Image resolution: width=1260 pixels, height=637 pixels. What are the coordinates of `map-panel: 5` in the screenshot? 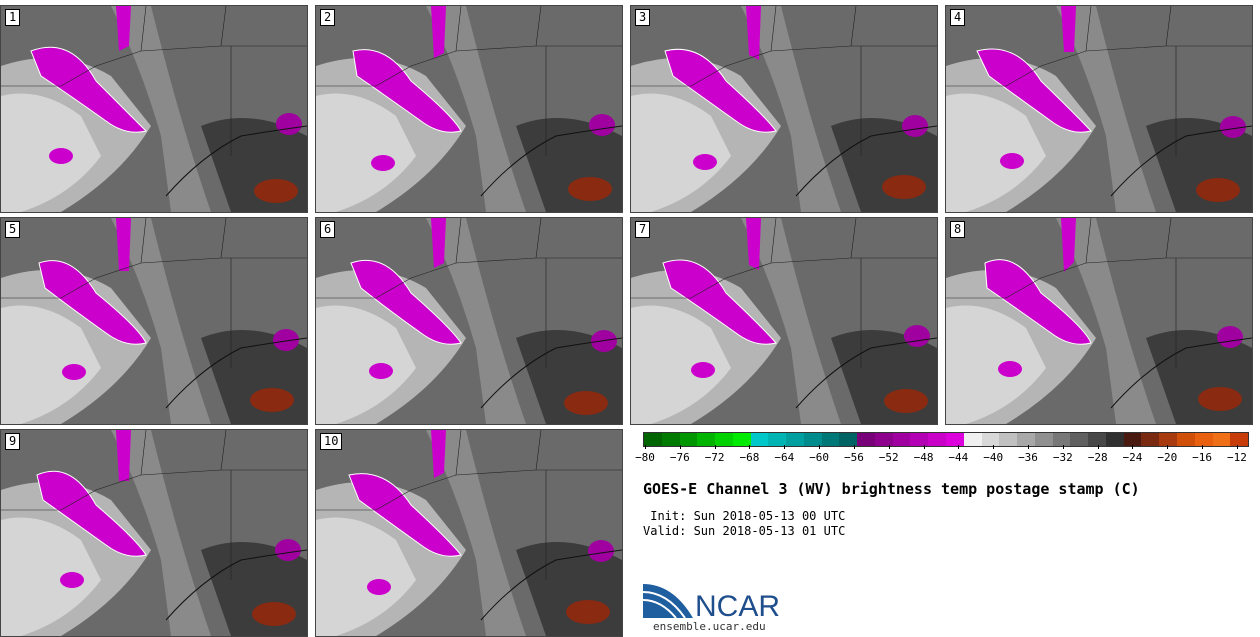 It's located at (154, 321).